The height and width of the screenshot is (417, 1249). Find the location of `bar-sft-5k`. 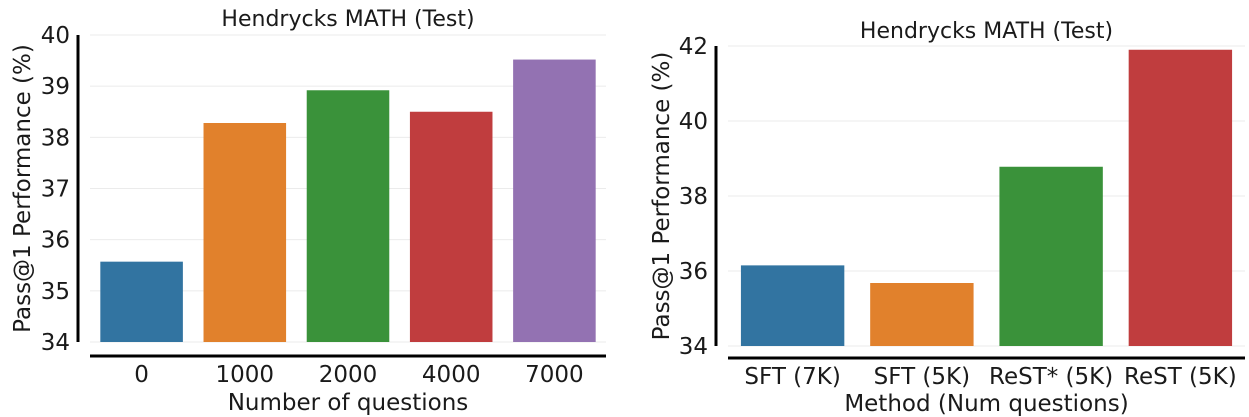

bar-sft-5k is located at coordinates (922, 314).